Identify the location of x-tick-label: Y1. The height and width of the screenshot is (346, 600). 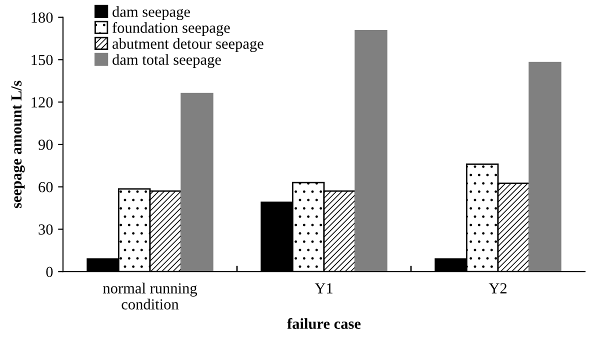
(323, 288).